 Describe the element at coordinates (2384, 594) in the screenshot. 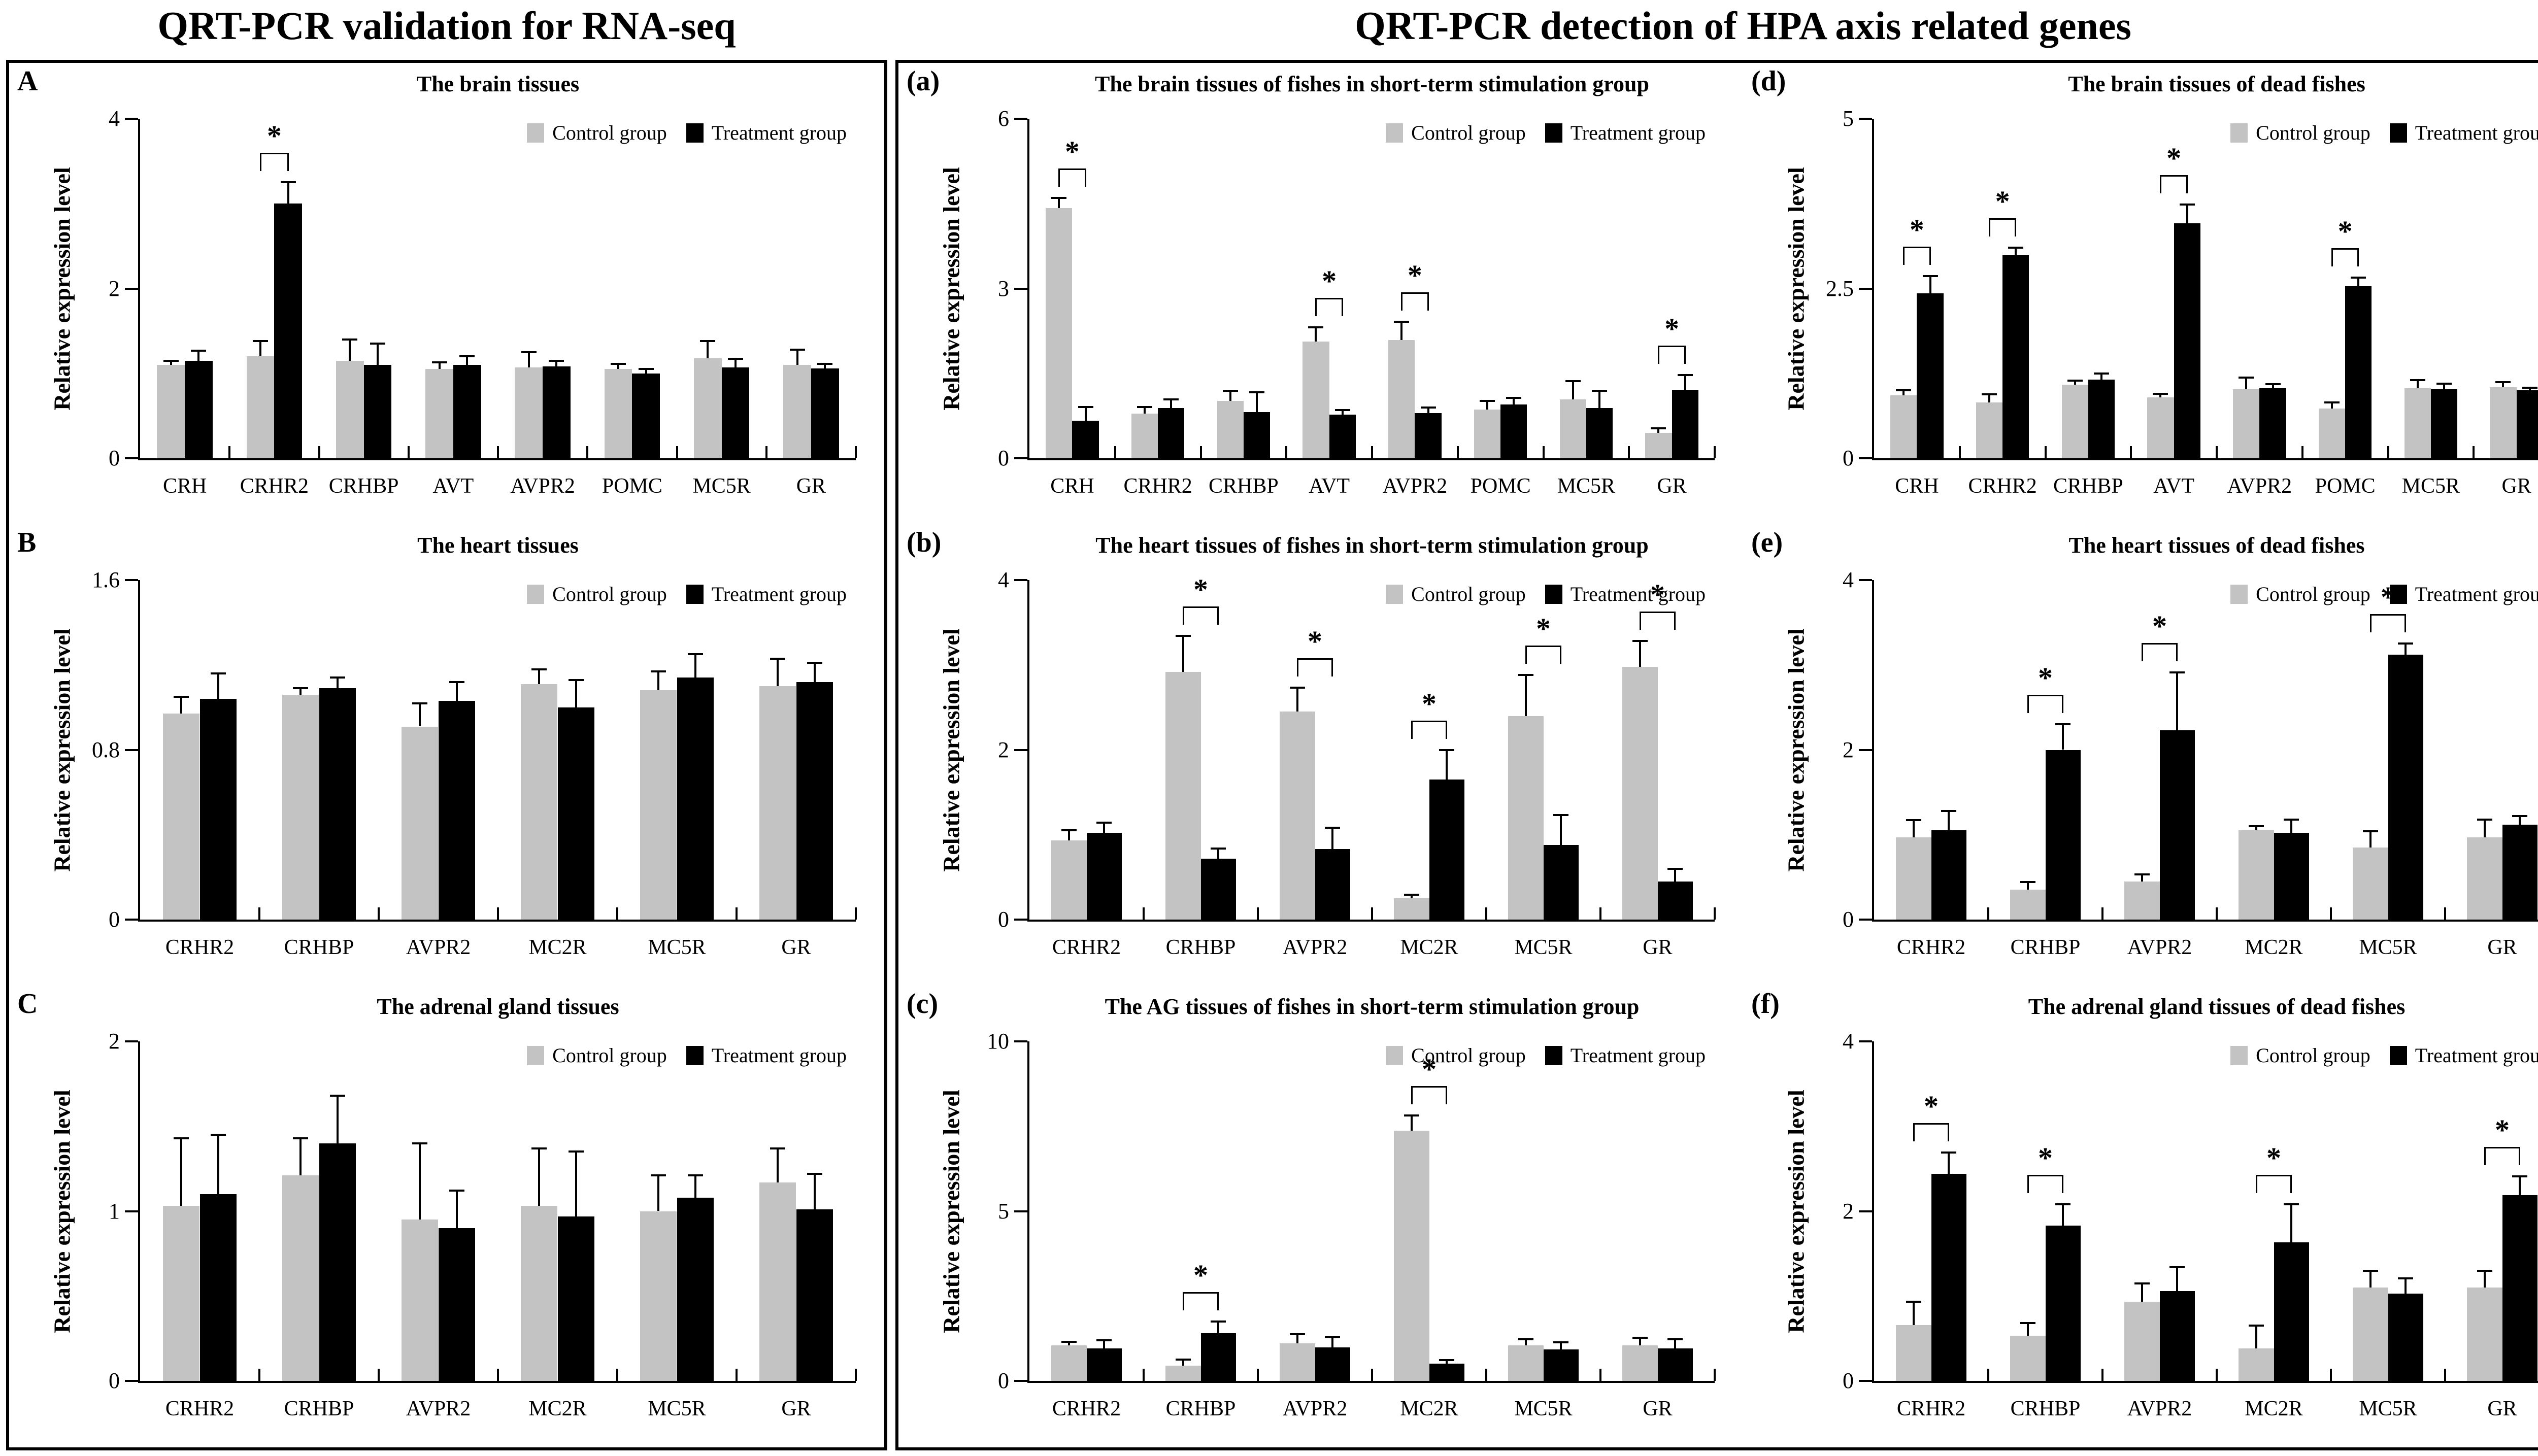

I see `legend: Control group Treatment group` at that location.